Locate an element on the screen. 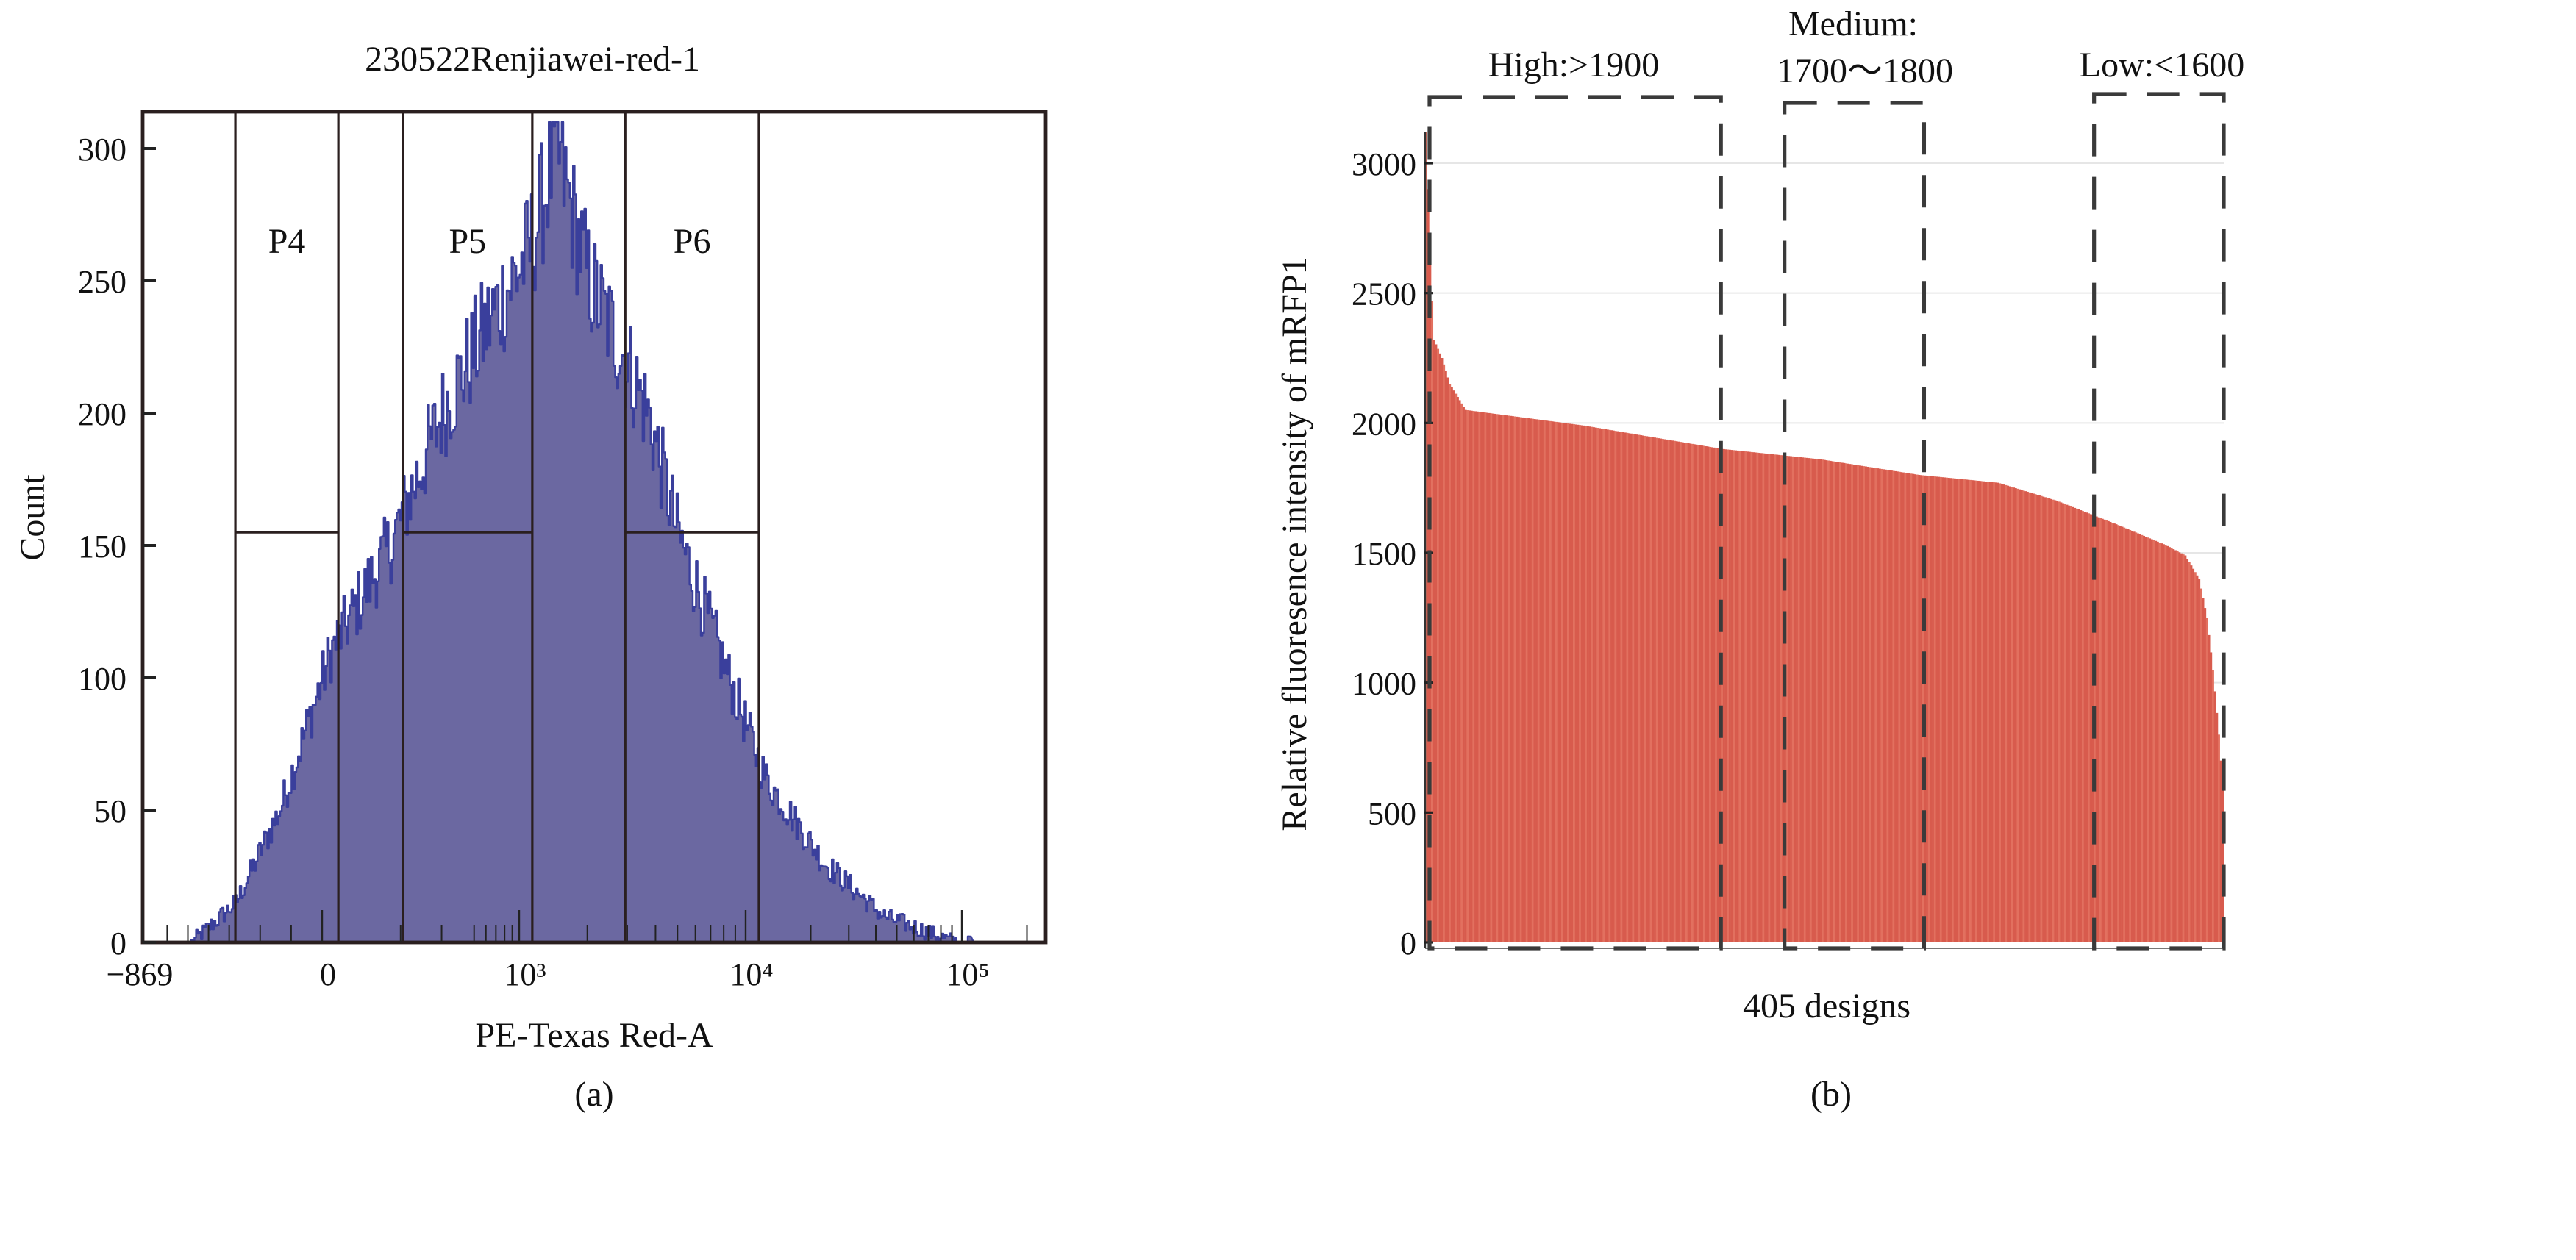 This screenshot has width=2576, height=1260. y-tick-label: 0 is located at coordinates (1408, 944).